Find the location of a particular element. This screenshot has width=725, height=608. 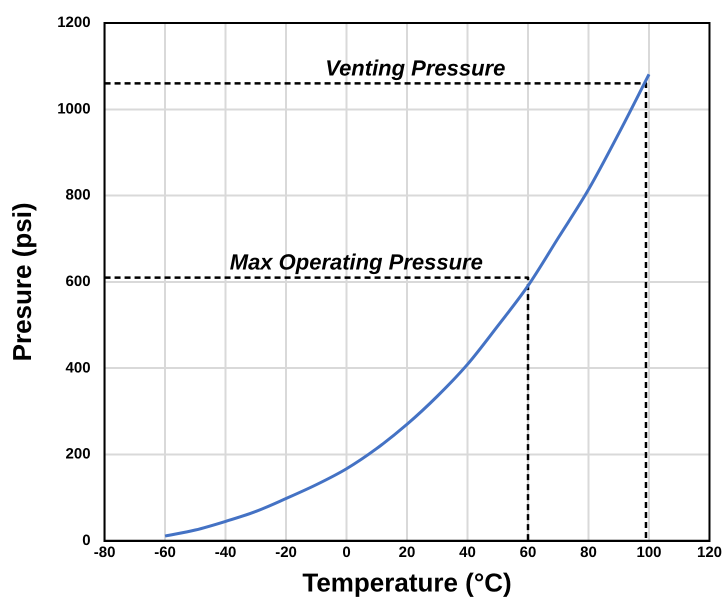

y-tick-label: 400 is located at coordinates (78, 367).